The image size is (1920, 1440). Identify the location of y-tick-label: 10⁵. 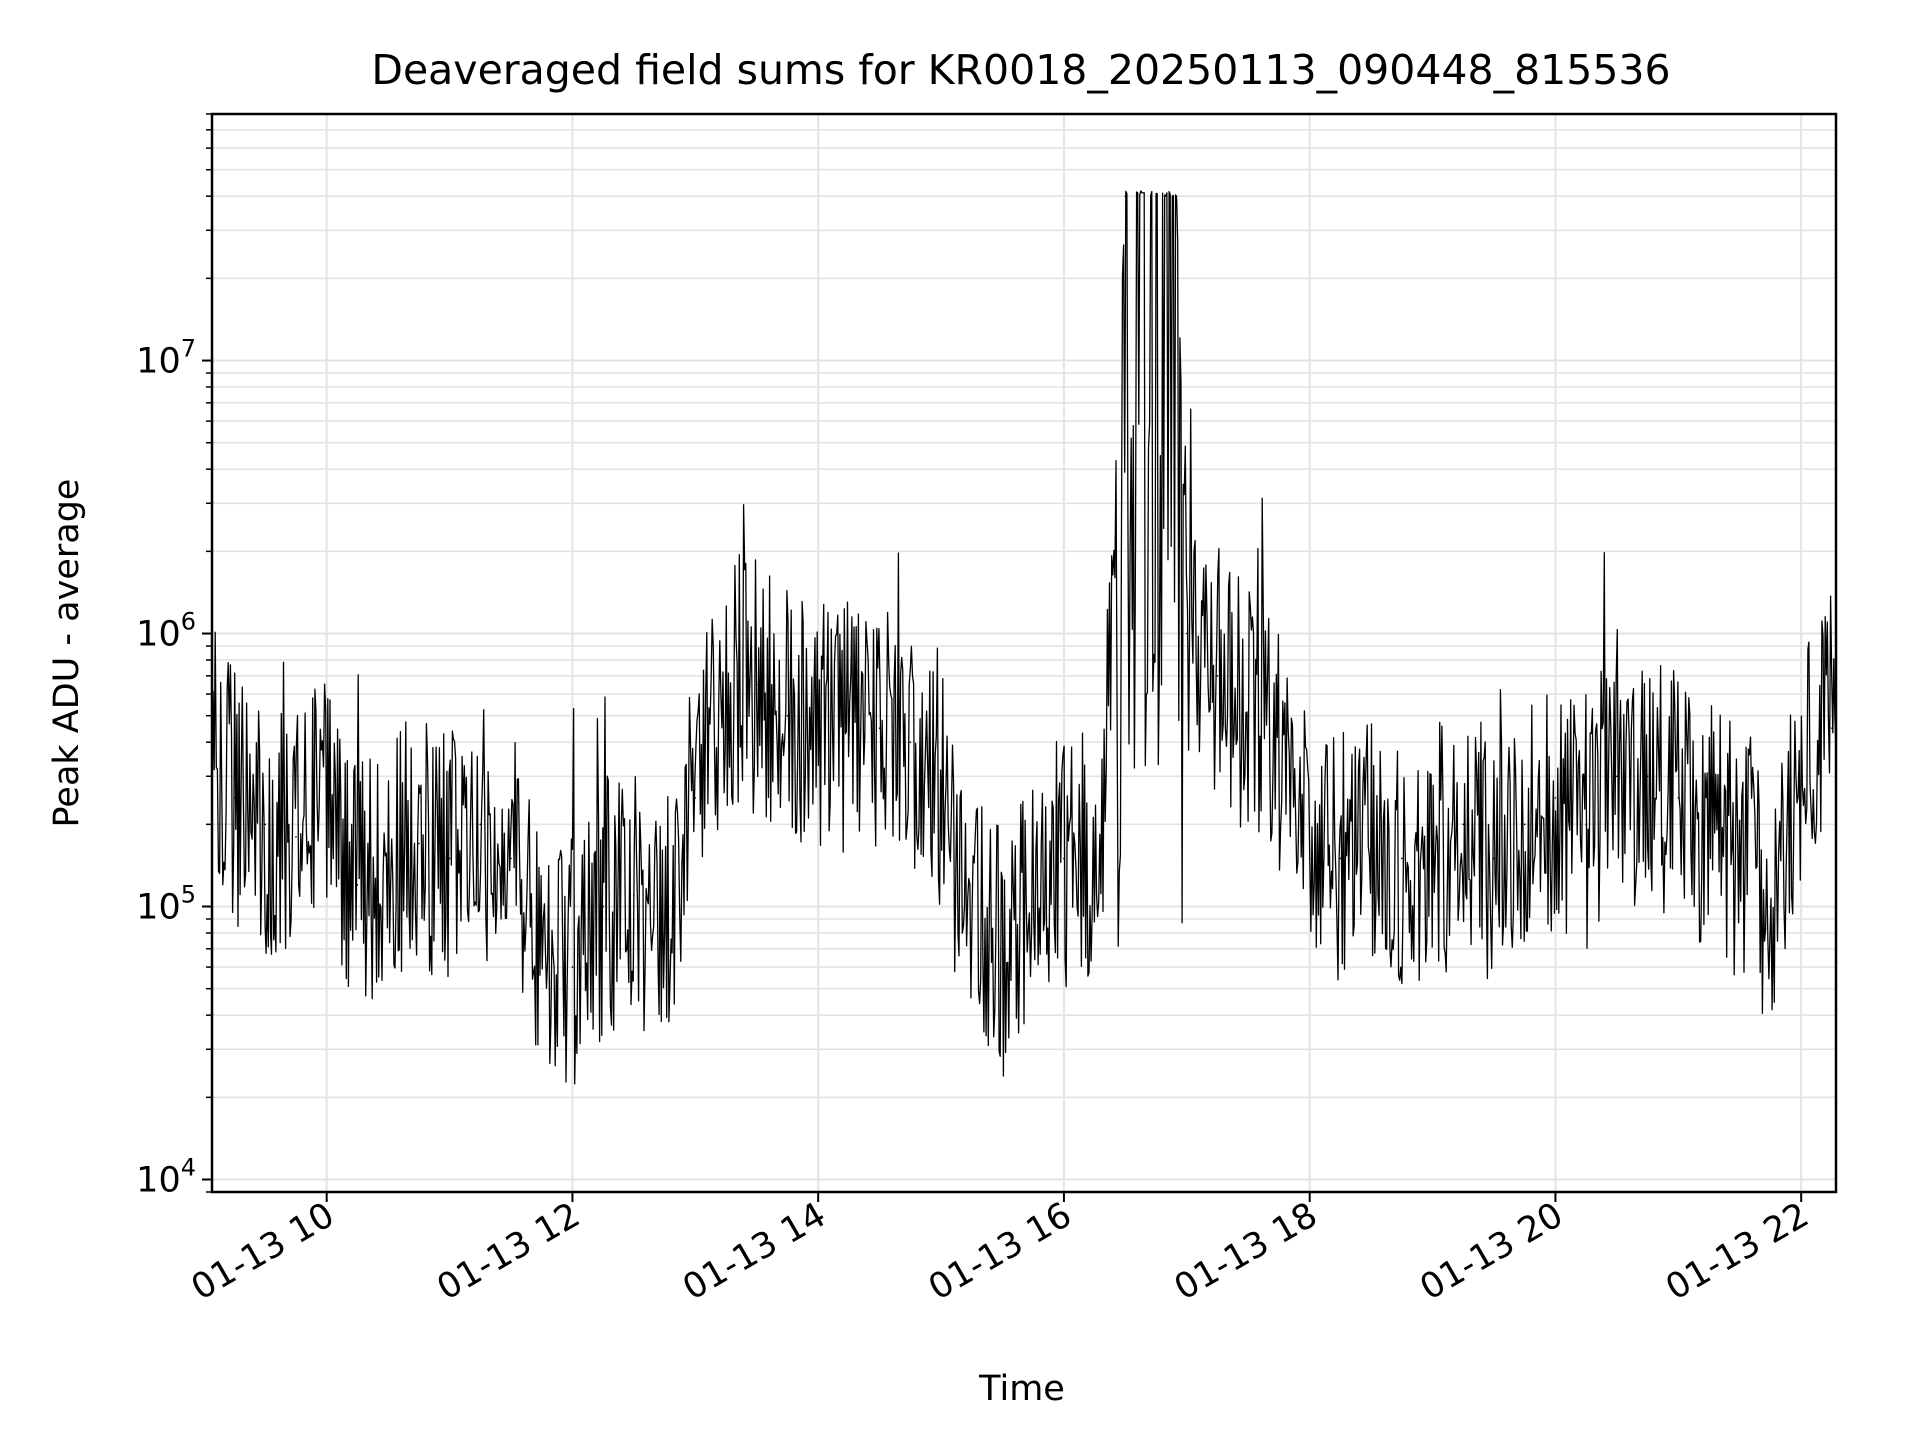
(166, 904).